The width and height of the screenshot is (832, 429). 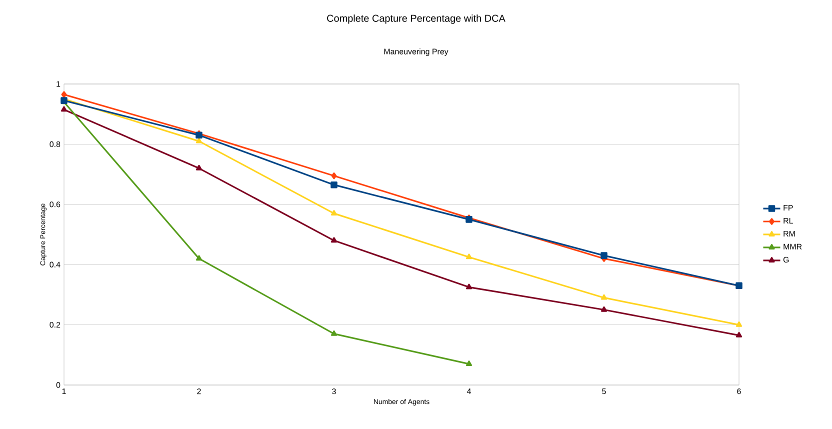 I want to click on chart-title: Complete Capture Percentage with DCA, so click(x=416, y=19).